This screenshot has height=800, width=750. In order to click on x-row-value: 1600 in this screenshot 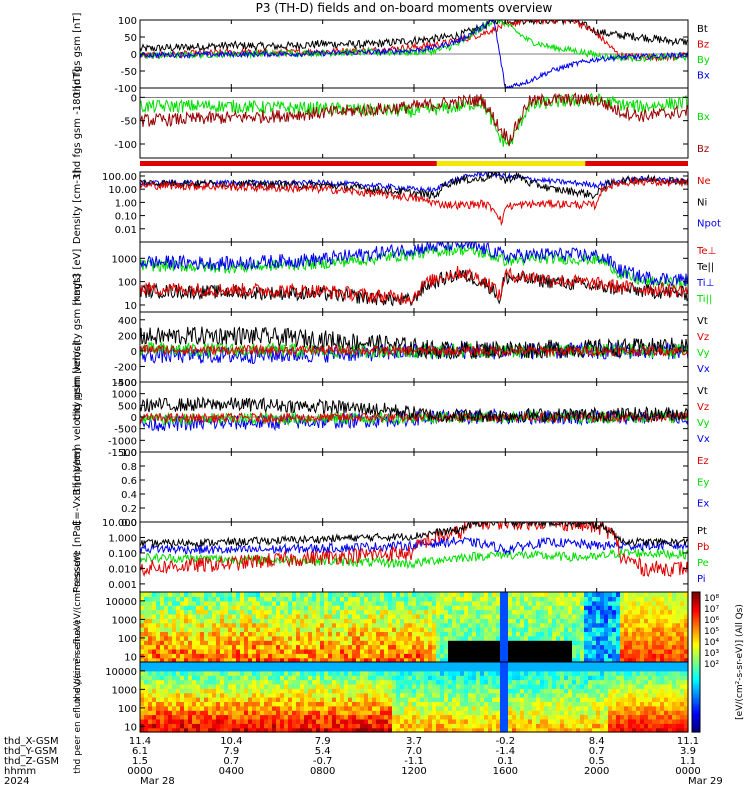, I will do `click(505, 771)`.